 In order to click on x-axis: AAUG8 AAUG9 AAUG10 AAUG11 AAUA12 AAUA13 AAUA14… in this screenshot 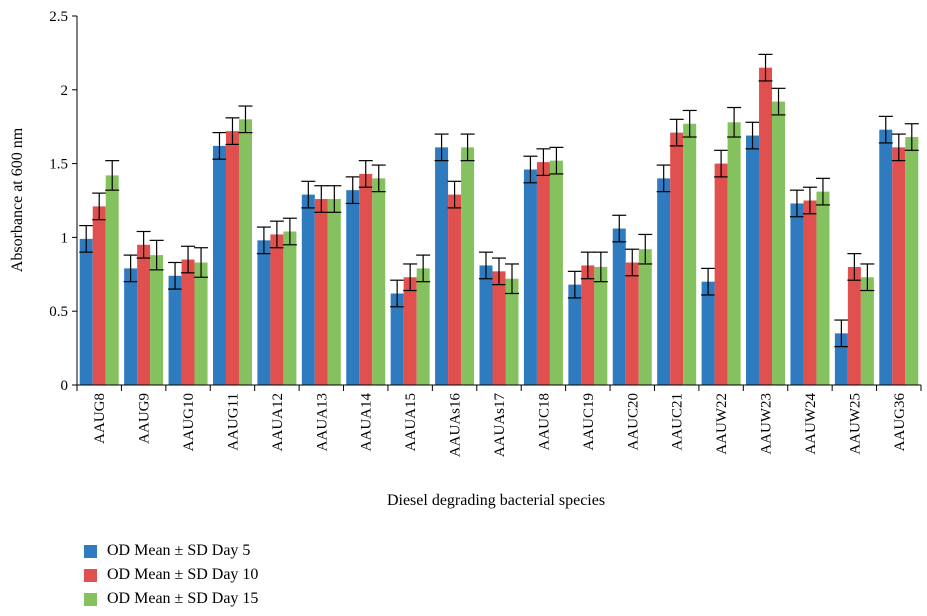, I will do `click(499, 420)`.